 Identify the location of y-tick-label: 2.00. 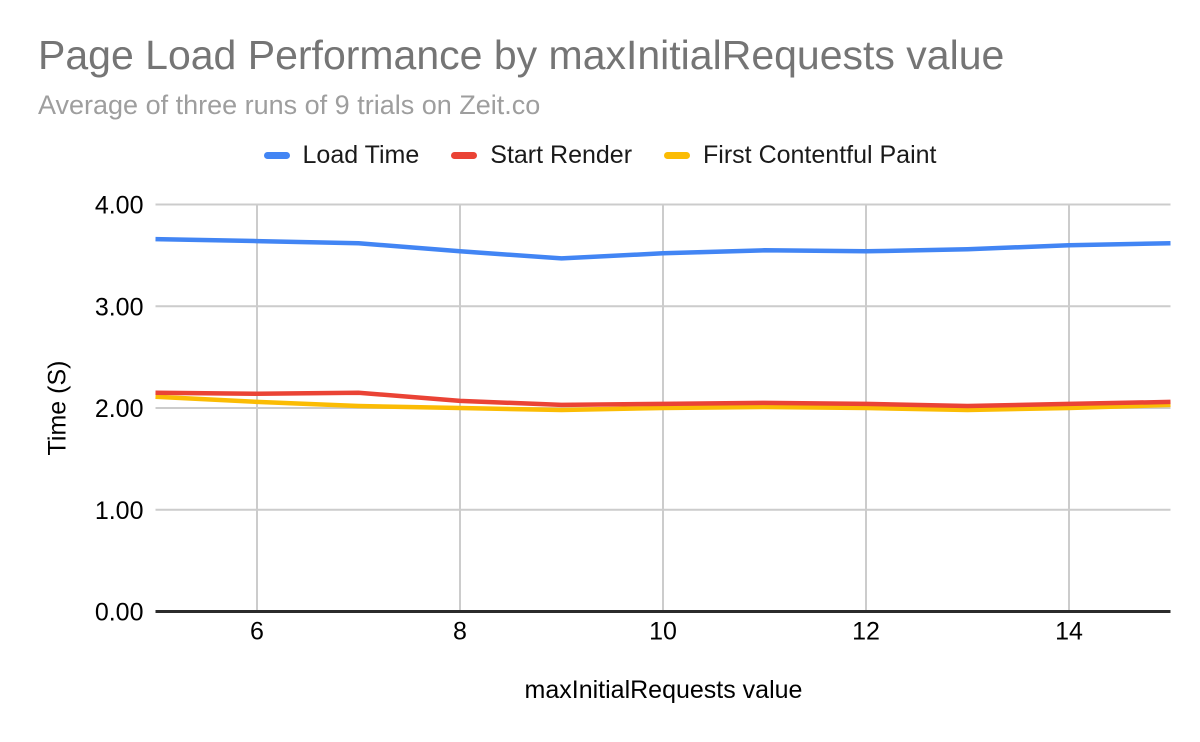
(119, 409).